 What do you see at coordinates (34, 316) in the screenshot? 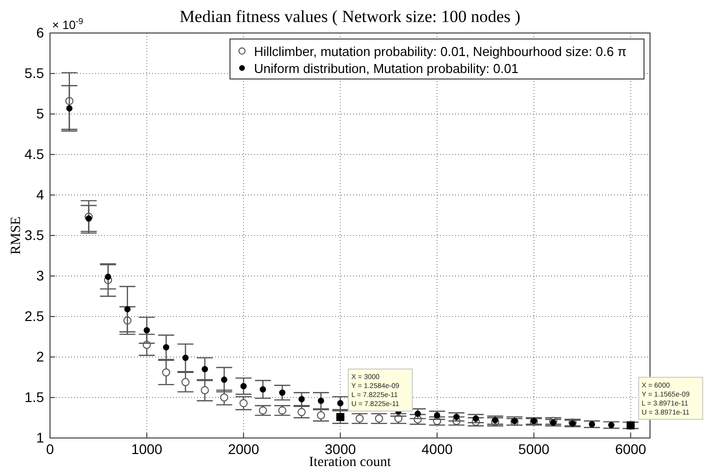
I see `y-tick-label: 2.5` at bounding box center [34, 316].